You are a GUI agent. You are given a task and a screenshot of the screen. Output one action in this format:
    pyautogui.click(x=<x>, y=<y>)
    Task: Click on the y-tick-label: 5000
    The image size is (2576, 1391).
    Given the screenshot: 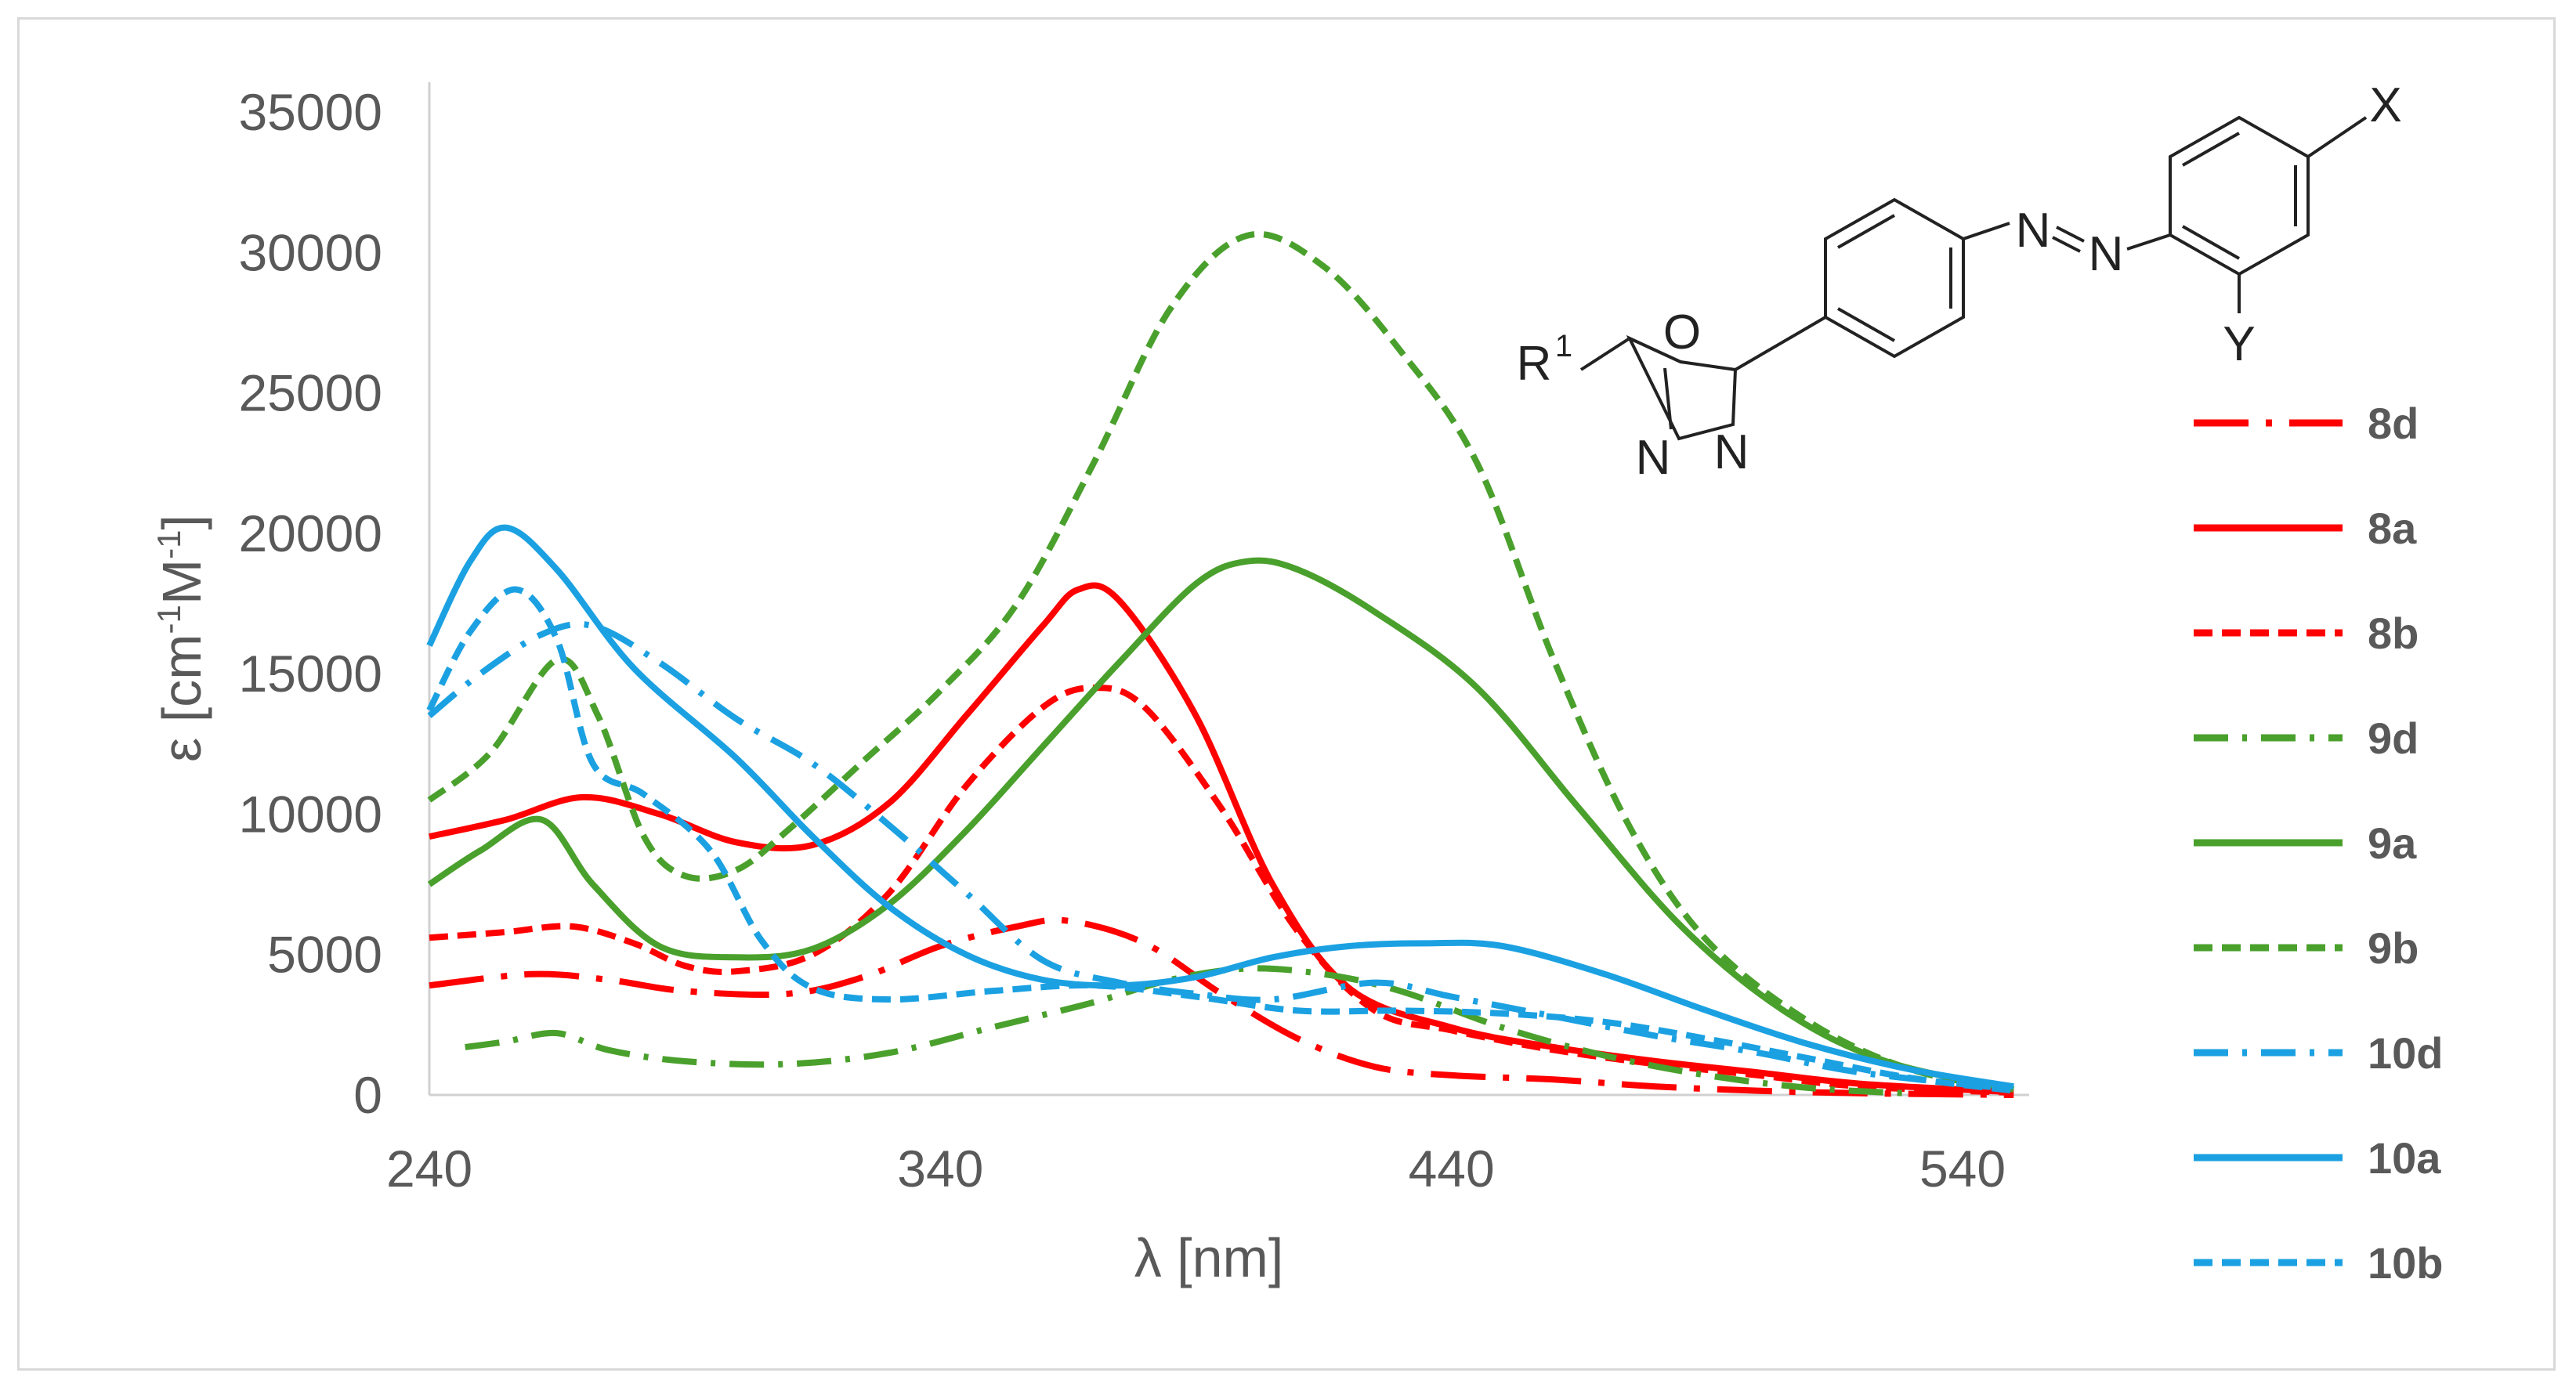 What is the action you would take?
    pyautogui.click(x=324, y=955)
    